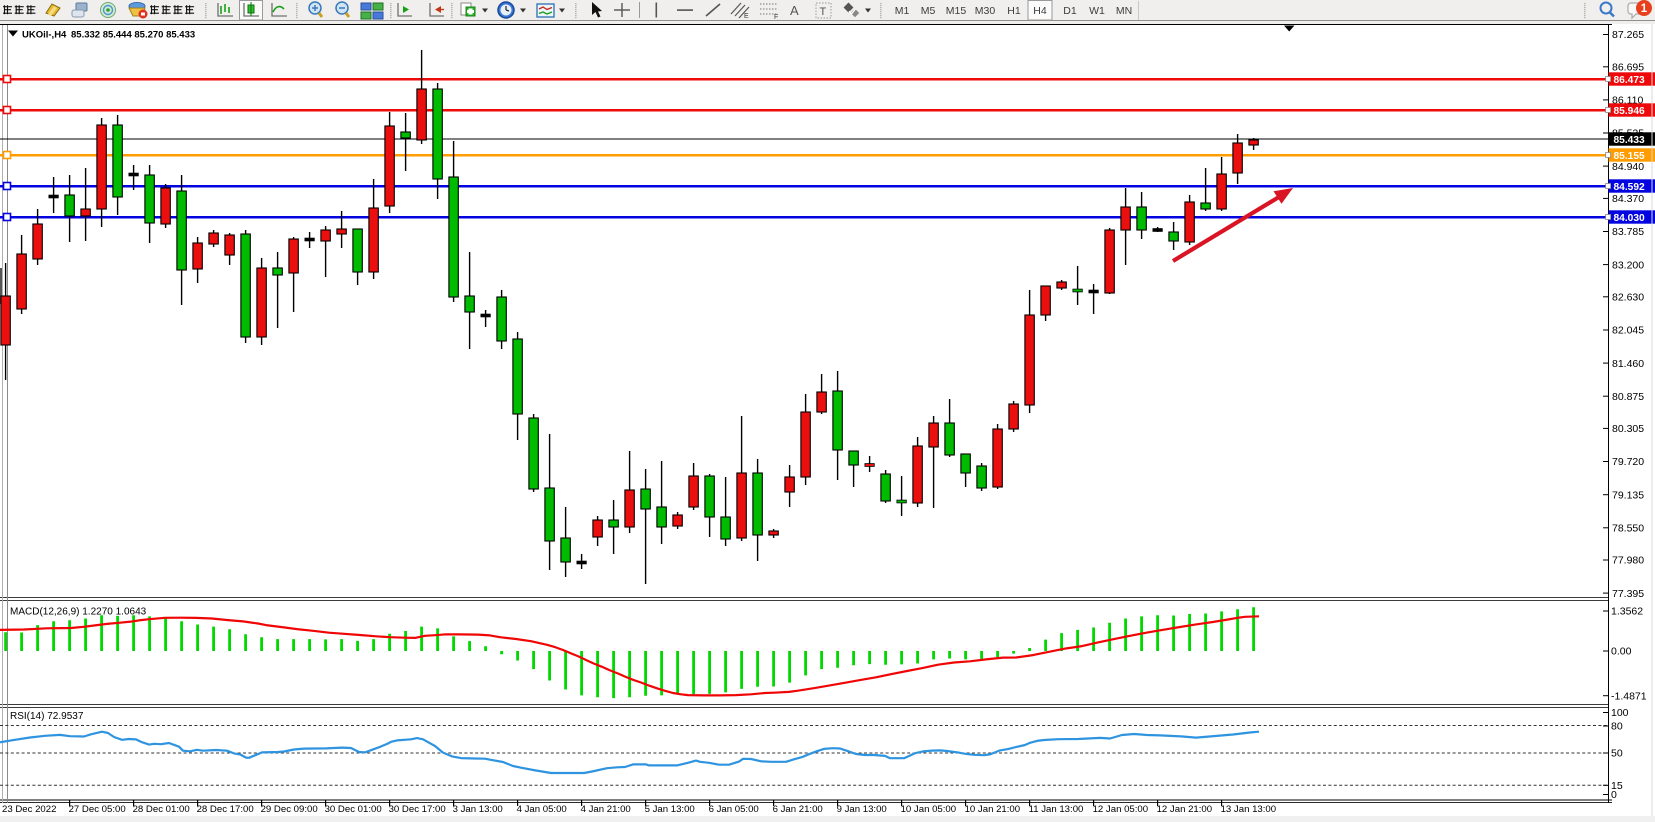 This screenshot has width=1655, height=822. I want to click on svg-text: 10 Jan 21:00, so click(992, 809).